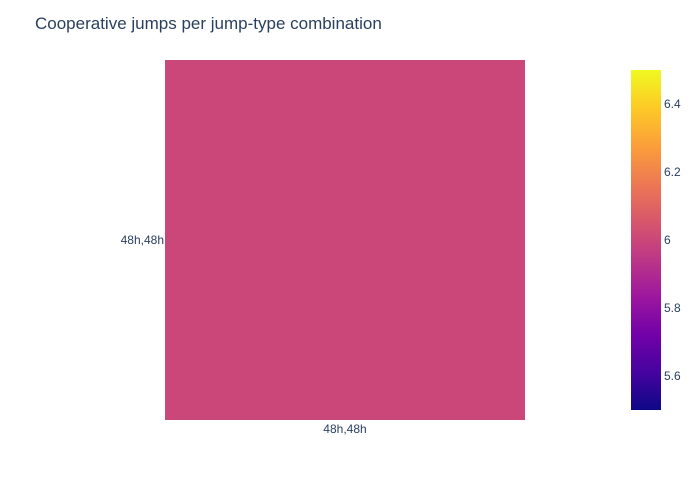  I want to click on colorbar-ticks: 5.6 5.8 6 6.2 6.4, so click(672, 240).